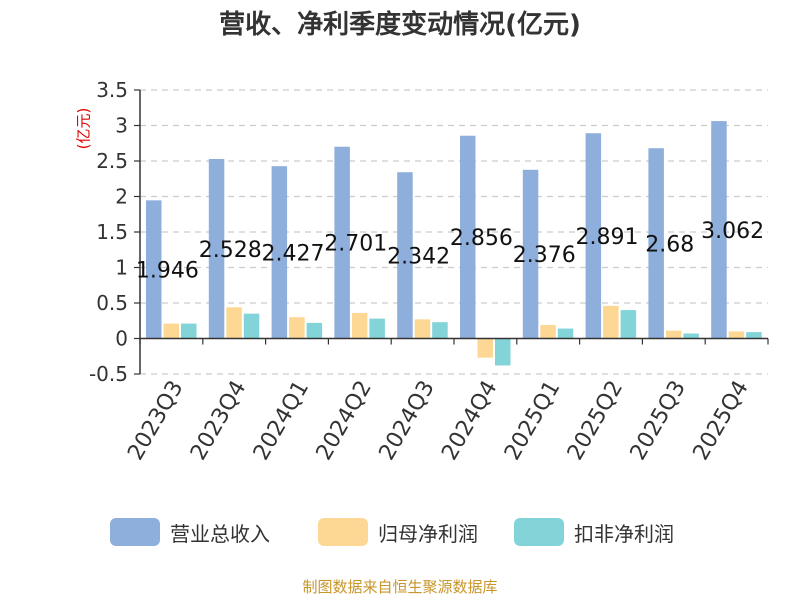 The image size is (800, 600). Describe the element at coordinates (418, 256) in the screenshot. I see `data-label: 2.342` at that location.